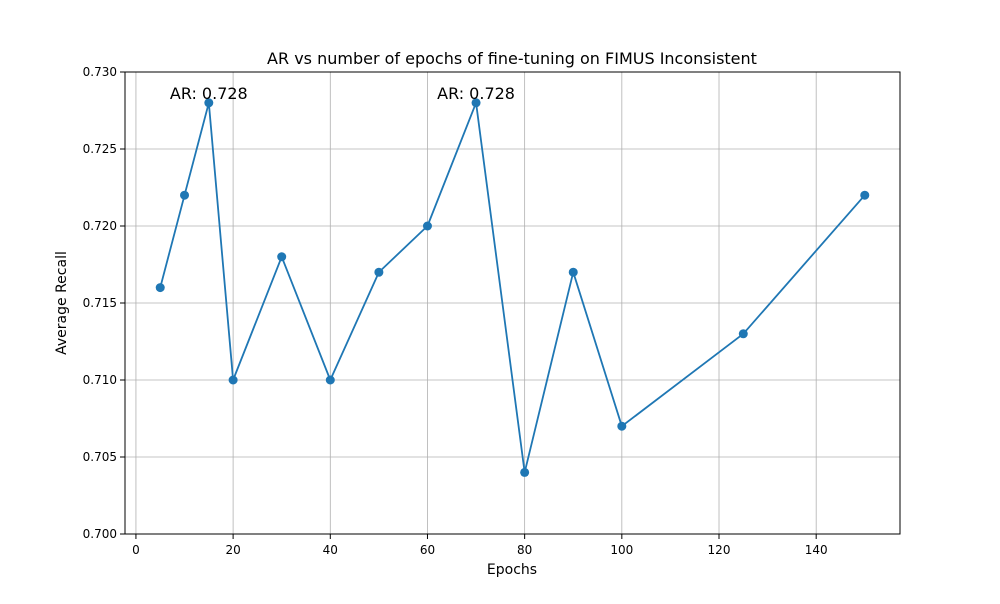 This screenshot has height=604, width=1000. Describe the element at coordinates (100, 226) in the screenshot. I see `y-tick-label: 0.720` at that location.